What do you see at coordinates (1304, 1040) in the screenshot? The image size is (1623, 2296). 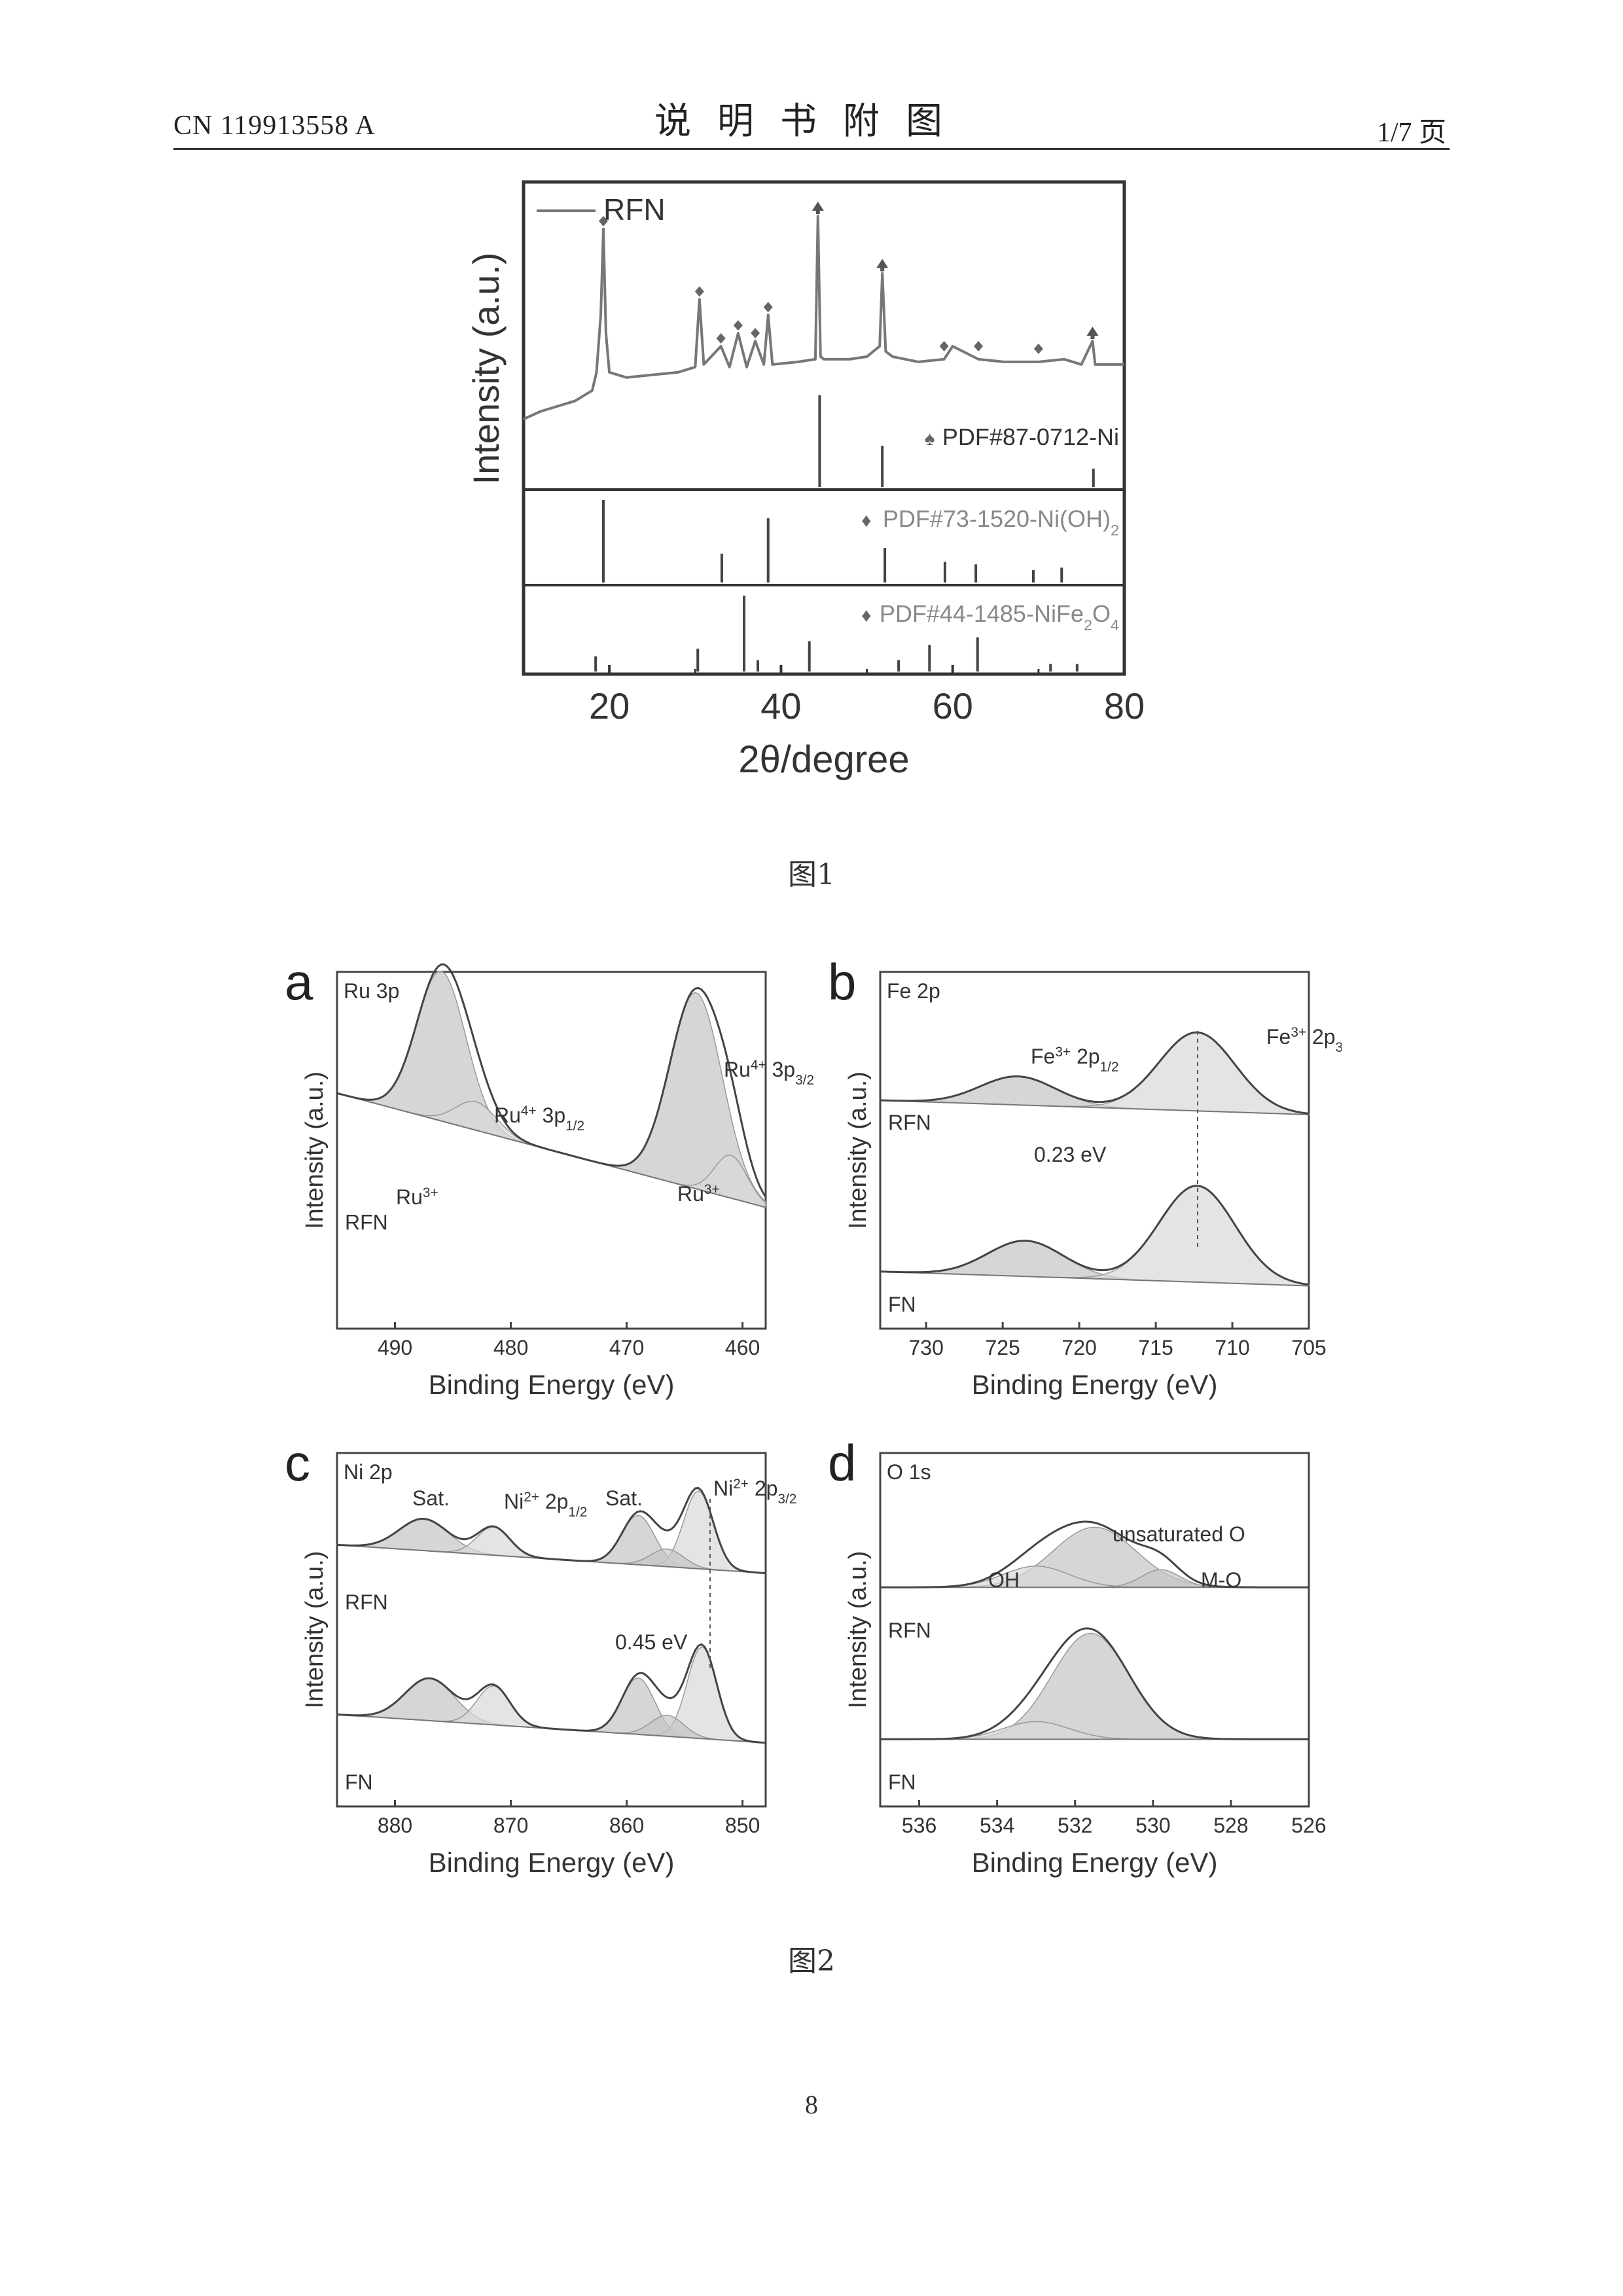 I see `annotation-b-2: Fe3+ 2p3/2` at bounding box center [1304, 1040].